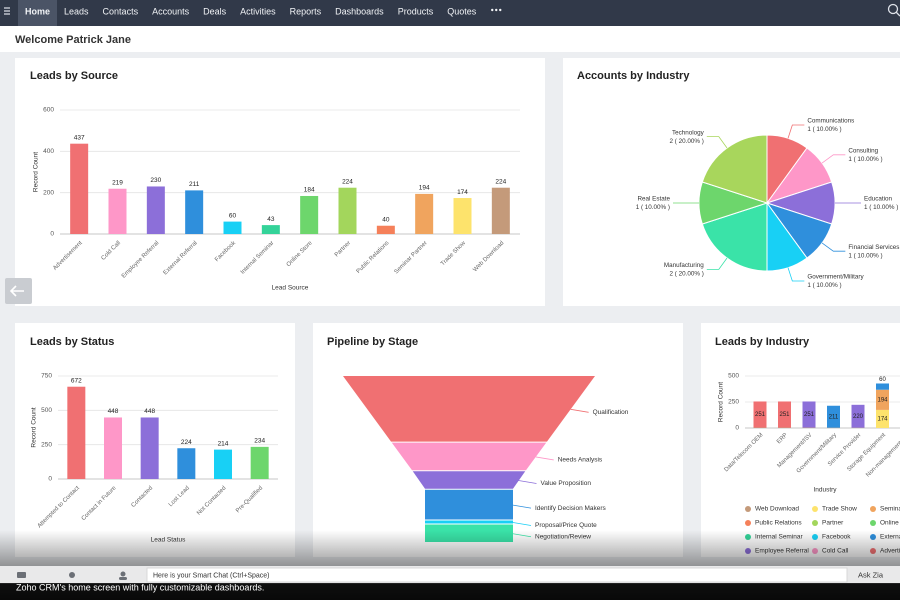 The image size is (900, 600). I want to click on data-label: 174, so click(882, 420).